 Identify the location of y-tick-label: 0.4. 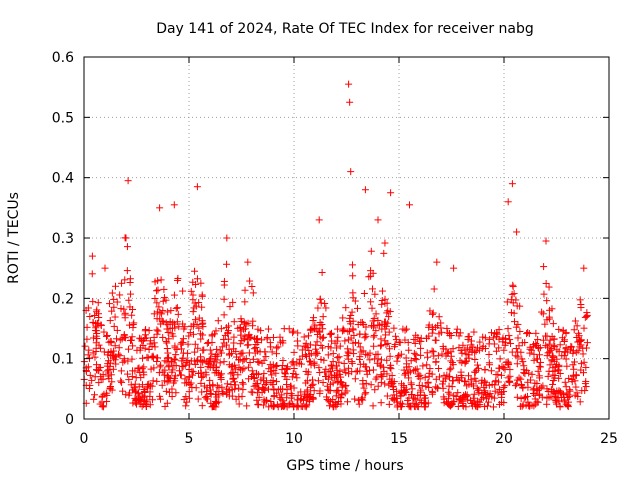
(63, 179).